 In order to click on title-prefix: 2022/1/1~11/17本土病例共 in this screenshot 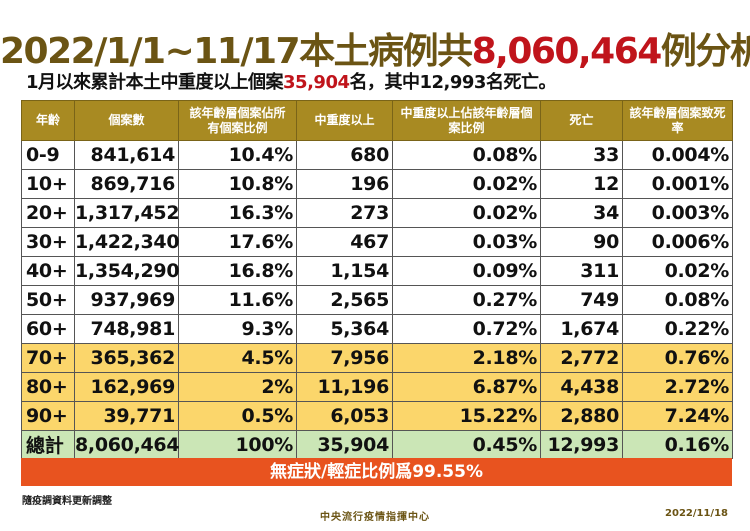, I will do `click(236, 51)`.